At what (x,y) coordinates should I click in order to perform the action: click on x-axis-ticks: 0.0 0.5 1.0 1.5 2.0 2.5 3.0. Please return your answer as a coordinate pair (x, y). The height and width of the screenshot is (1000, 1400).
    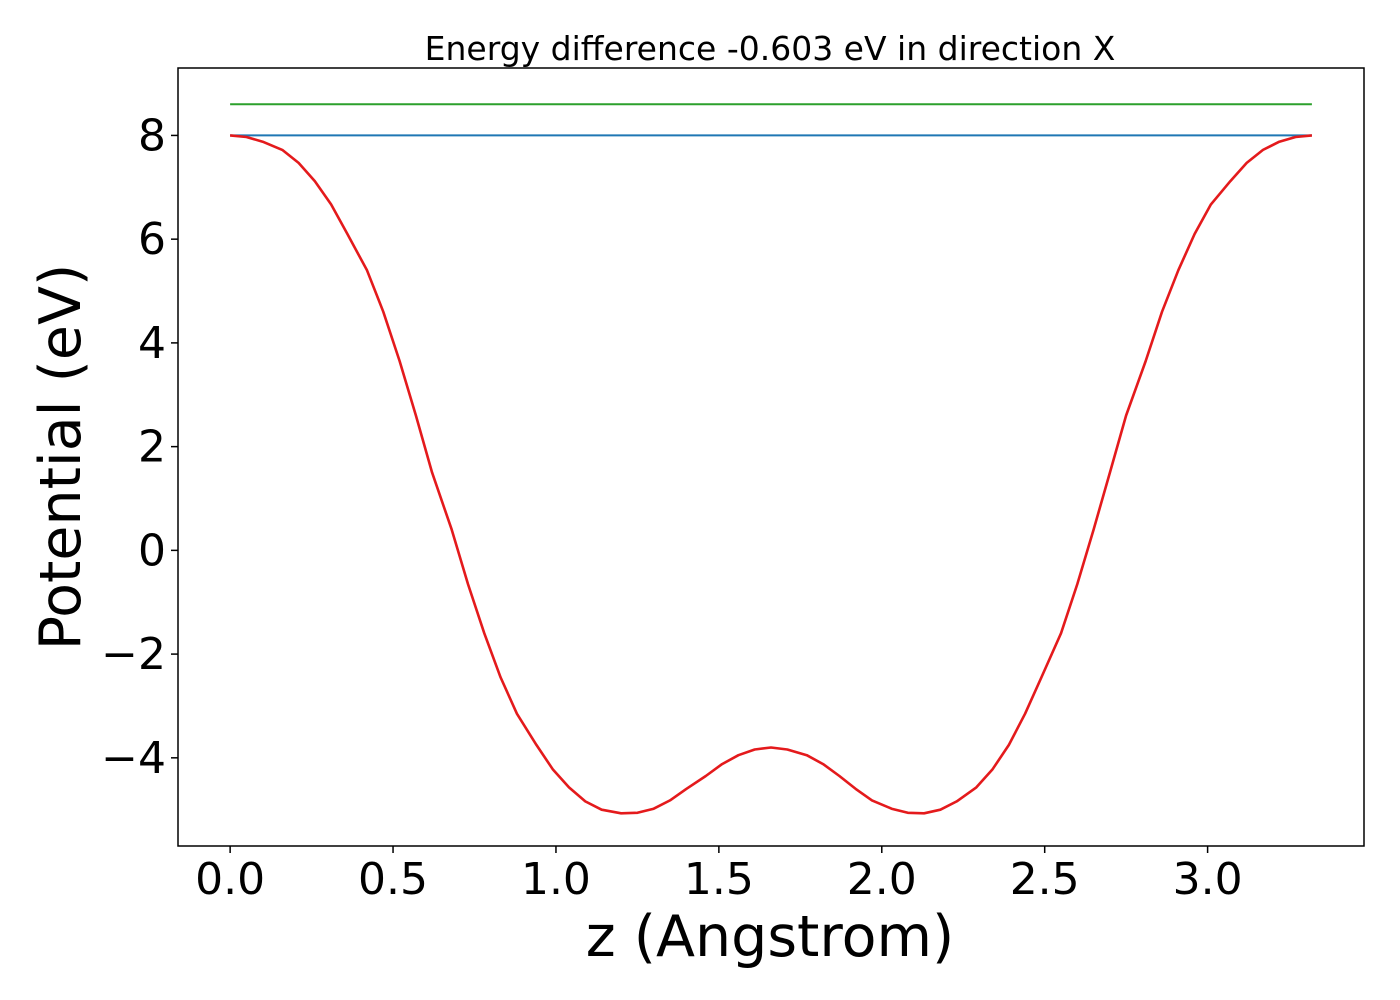
    Looking at the image, I should click on (719, 875).